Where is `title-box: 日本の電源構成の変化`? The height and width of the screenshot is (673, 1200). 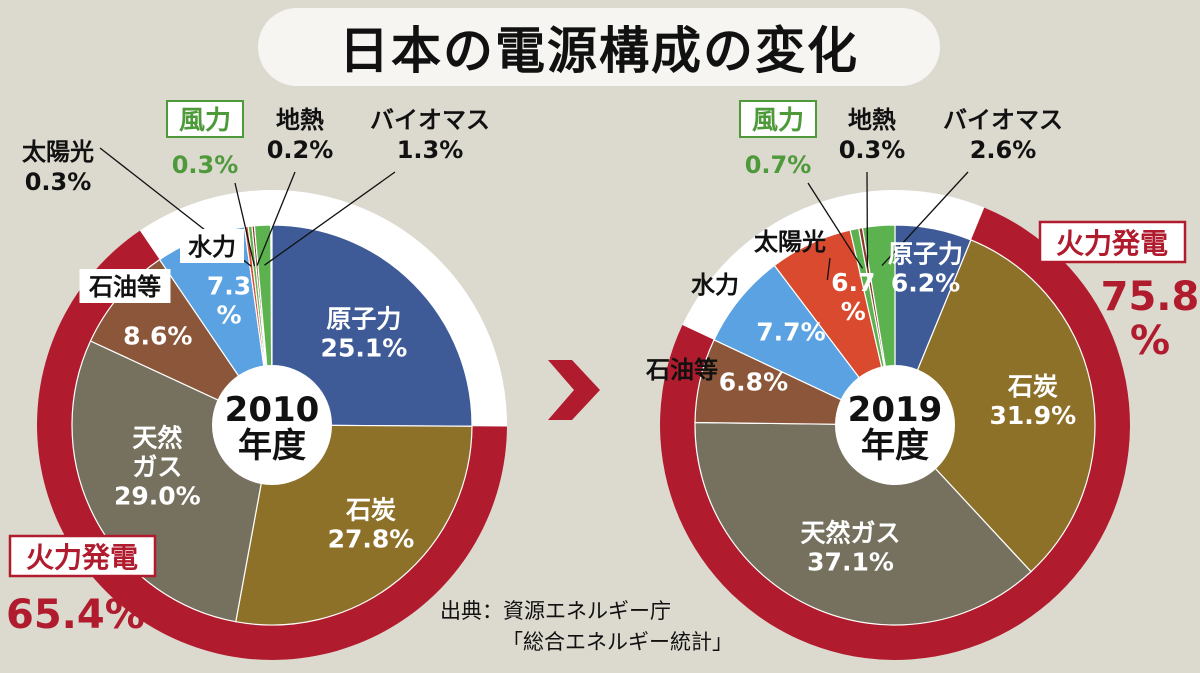 title-box: 日本の電源構成の変化 is located at coordinates (599, 47).